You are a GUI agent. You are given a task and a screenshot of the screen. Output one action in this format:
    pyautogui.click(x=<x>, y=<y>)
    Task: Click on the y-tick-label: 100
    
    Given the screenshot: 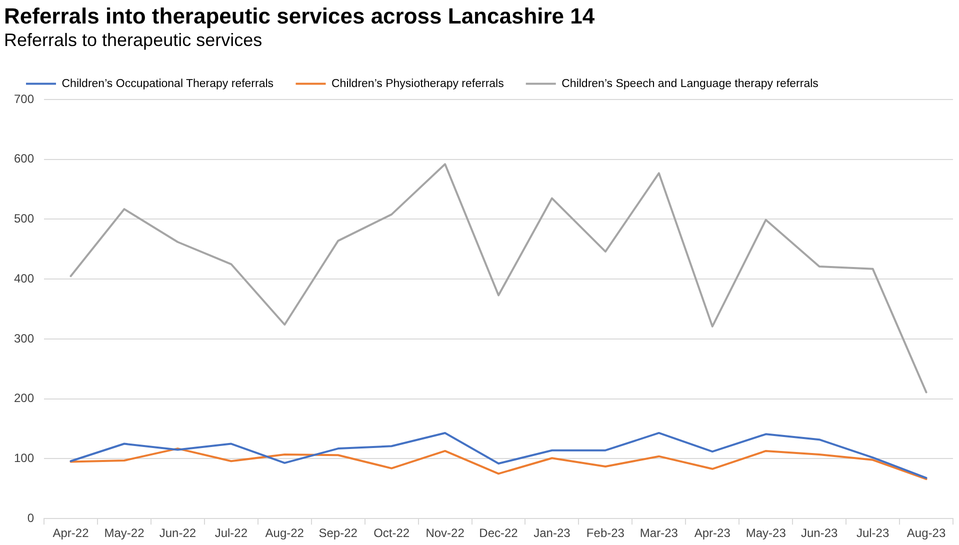 What is the action you would take?
    pyautogui.click(x=24, y=458)
    